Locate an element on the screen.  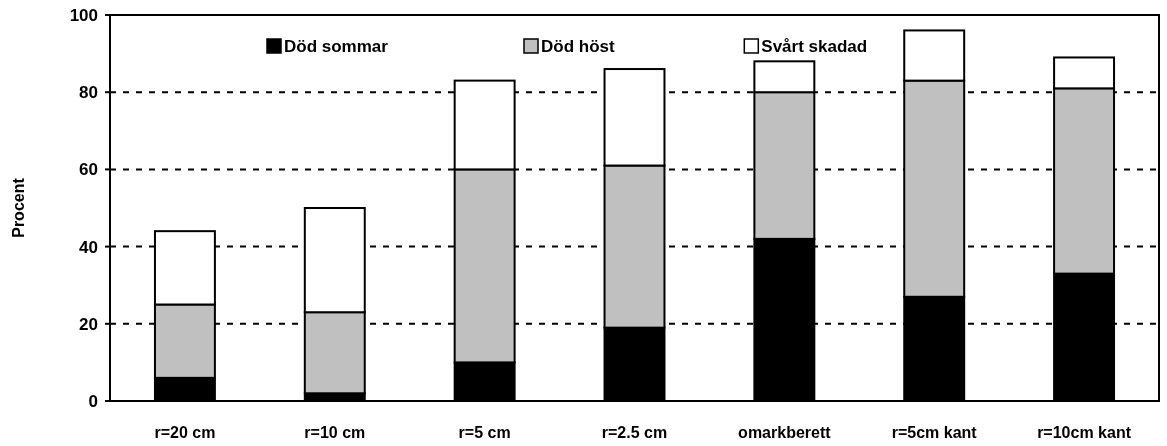
y-tick-label: 100 is located at coordinates (83, 15).